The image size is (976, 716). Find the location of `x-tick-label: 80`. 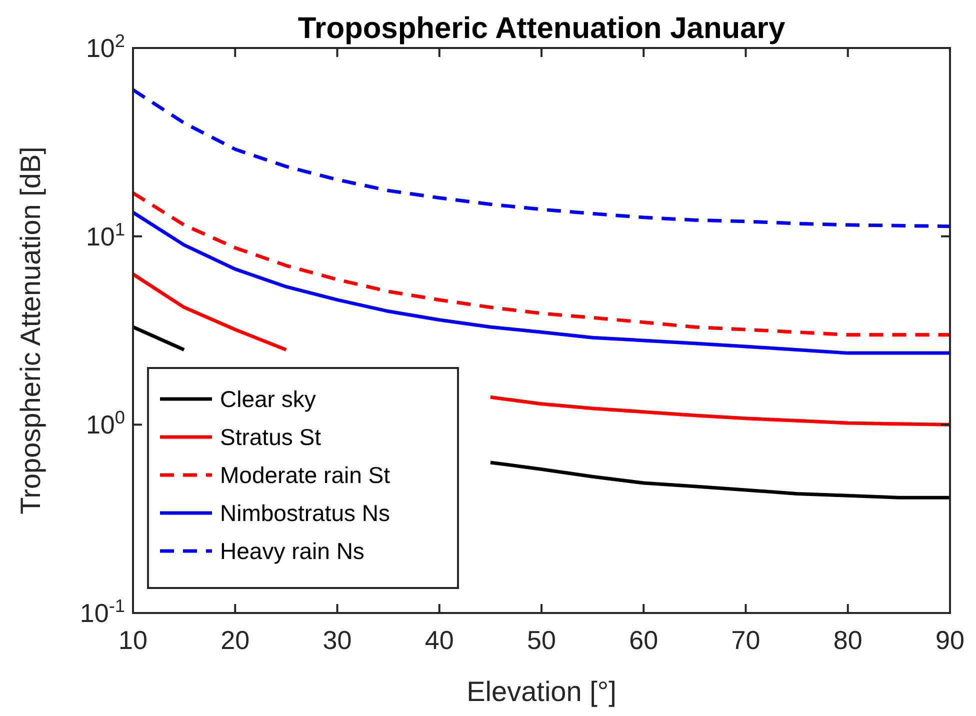

x-tick-label: 80 is located at coordinates (847, 640).